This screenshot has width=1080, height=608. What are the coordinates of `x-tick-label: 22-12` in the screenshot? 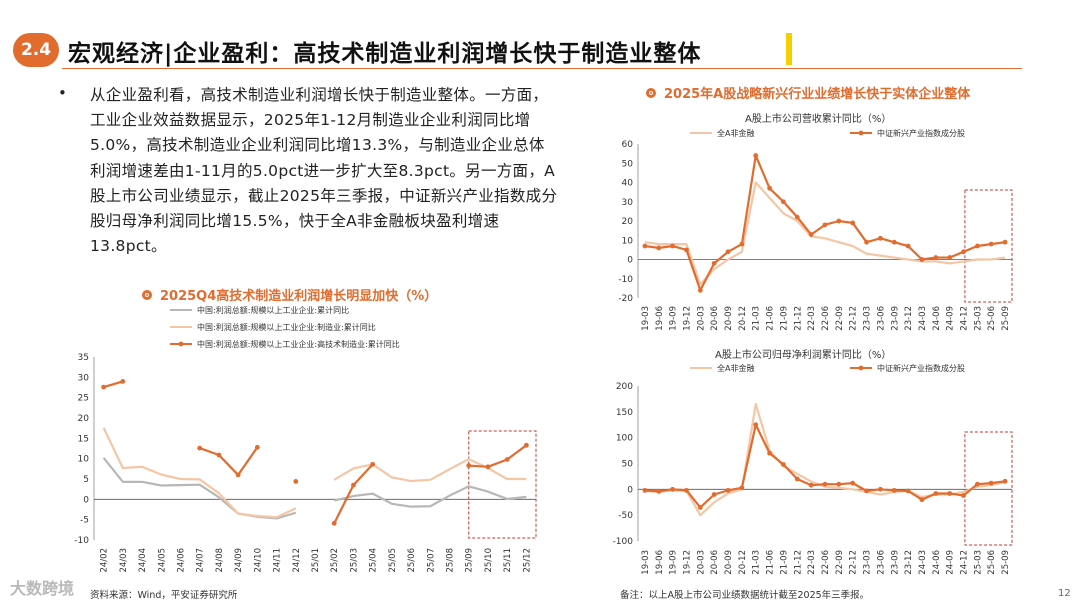 It's located at (854, 318).